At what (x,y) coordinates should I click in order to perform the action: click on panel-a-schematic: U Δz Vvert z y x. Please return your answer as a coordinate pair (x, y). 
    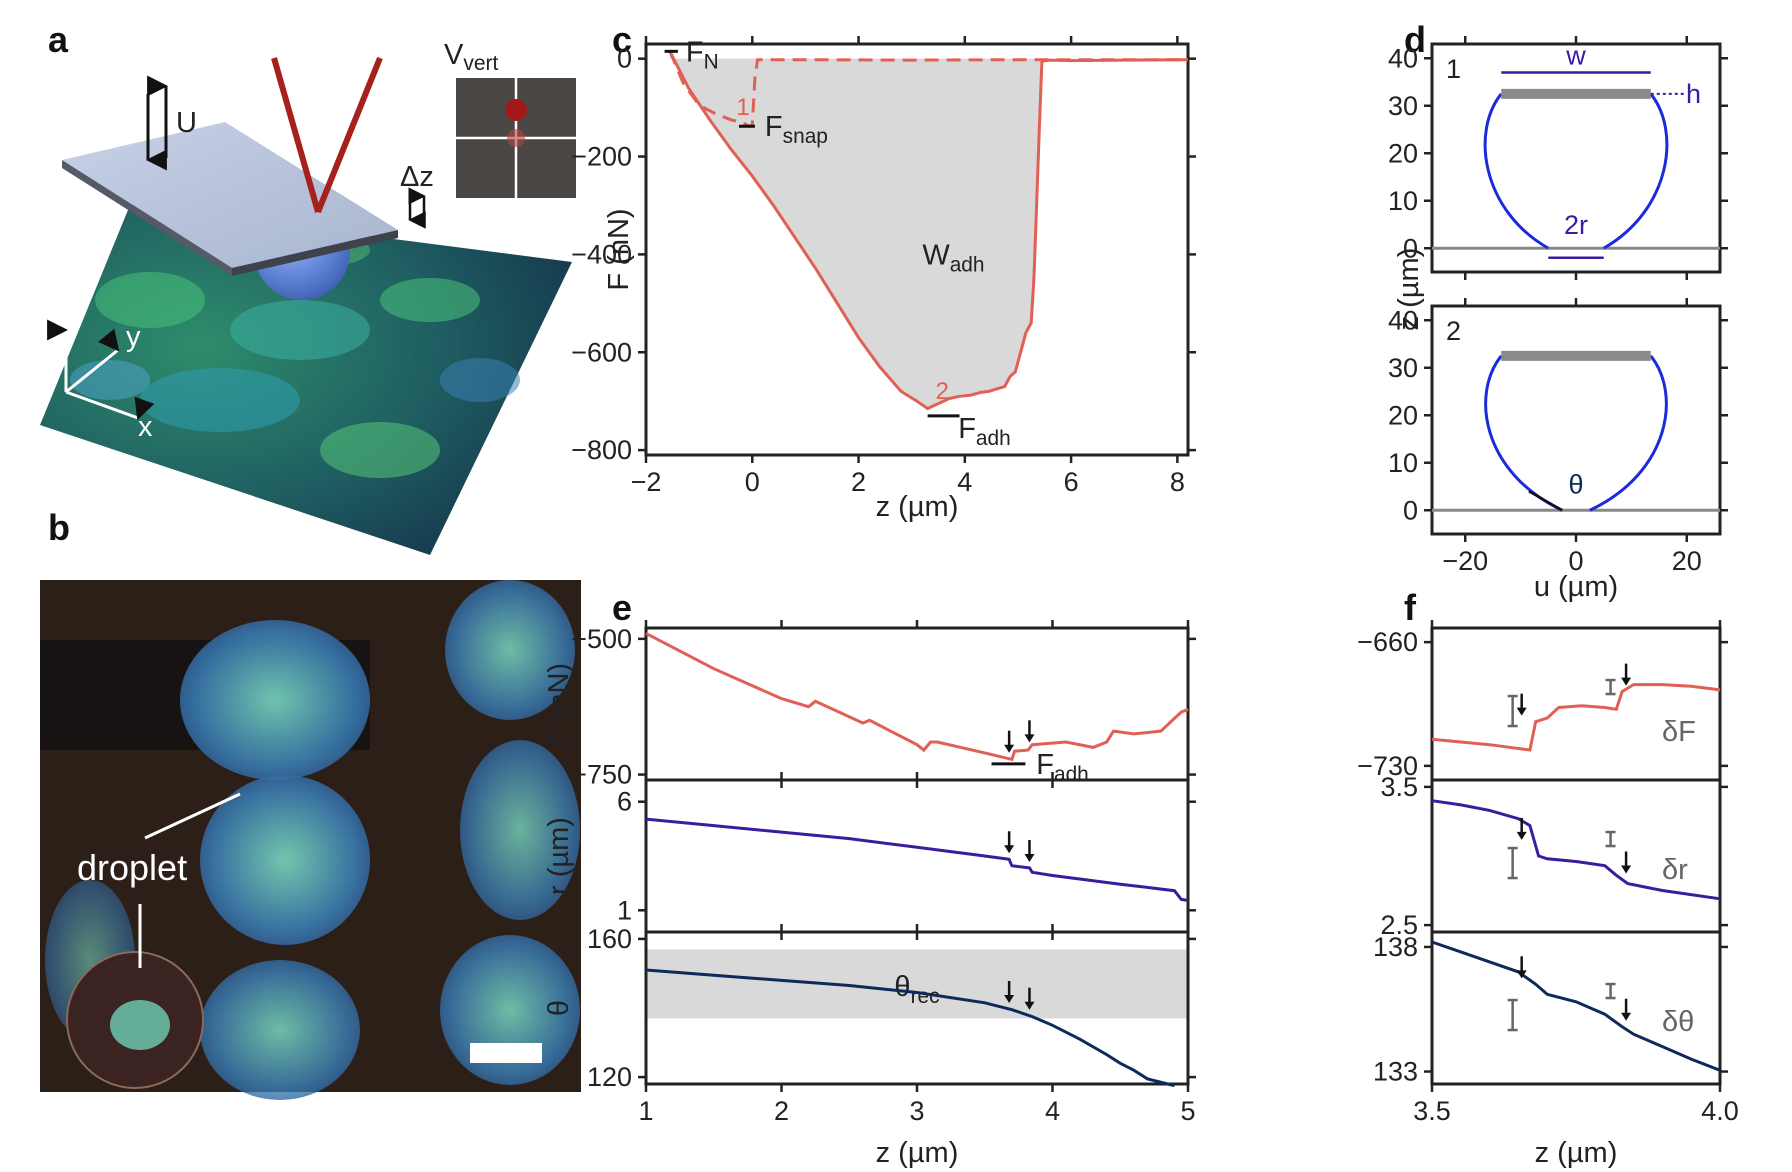
    Looking at the image, I should click on (308, 297).